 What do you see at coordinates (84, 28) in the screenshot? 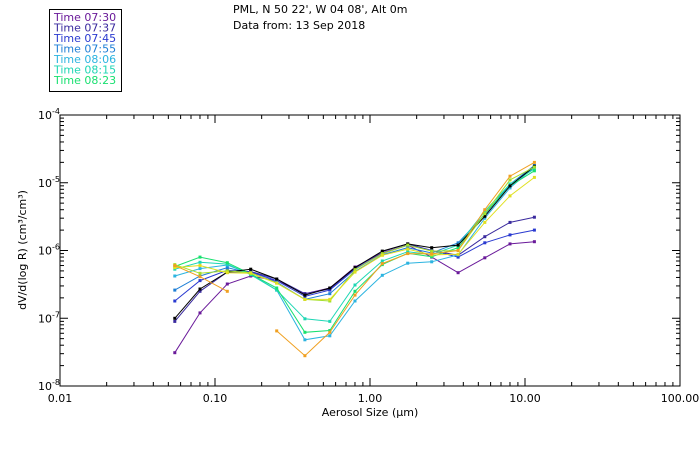
I see `legend-entry-1: Time 07:37` at bounding box center [84, 28].